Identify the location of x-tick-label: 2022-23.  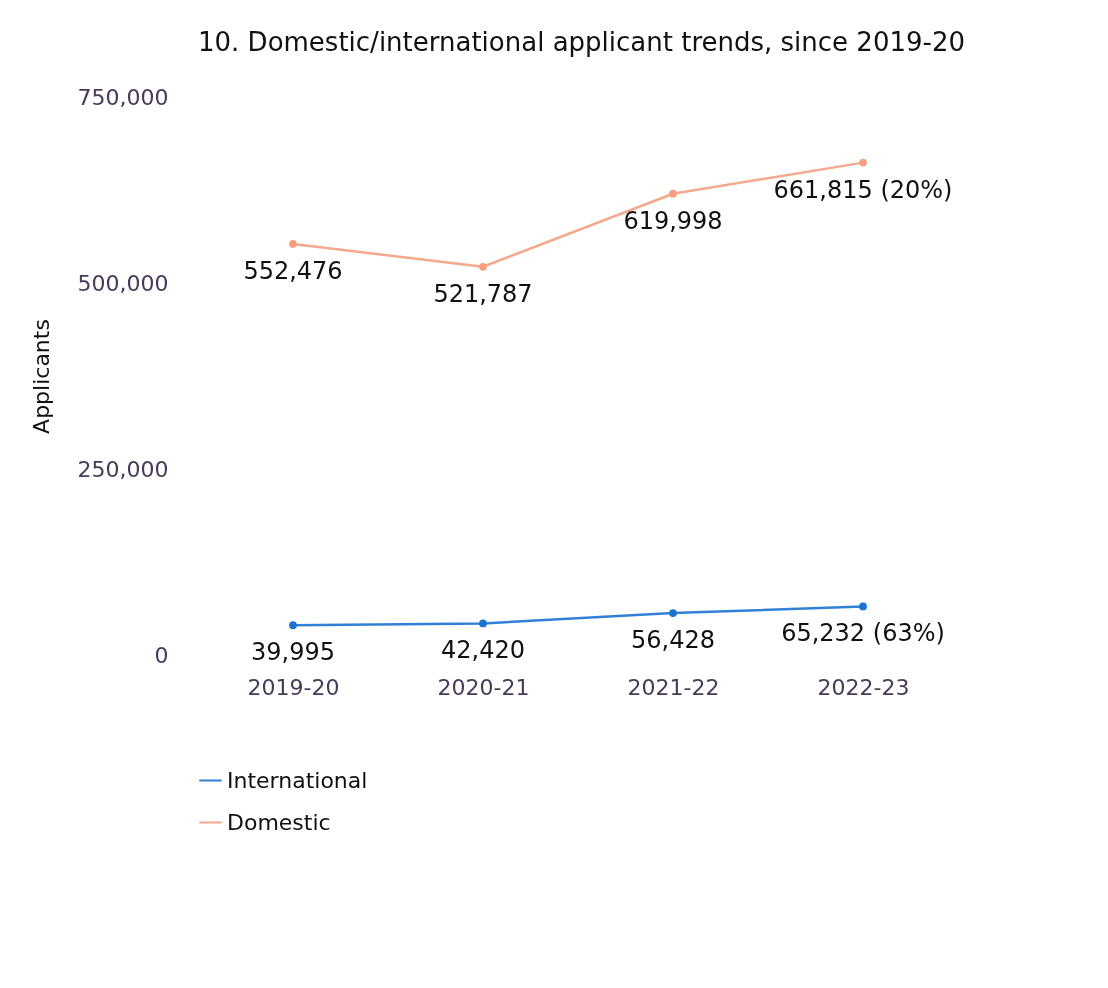
(863, 687).